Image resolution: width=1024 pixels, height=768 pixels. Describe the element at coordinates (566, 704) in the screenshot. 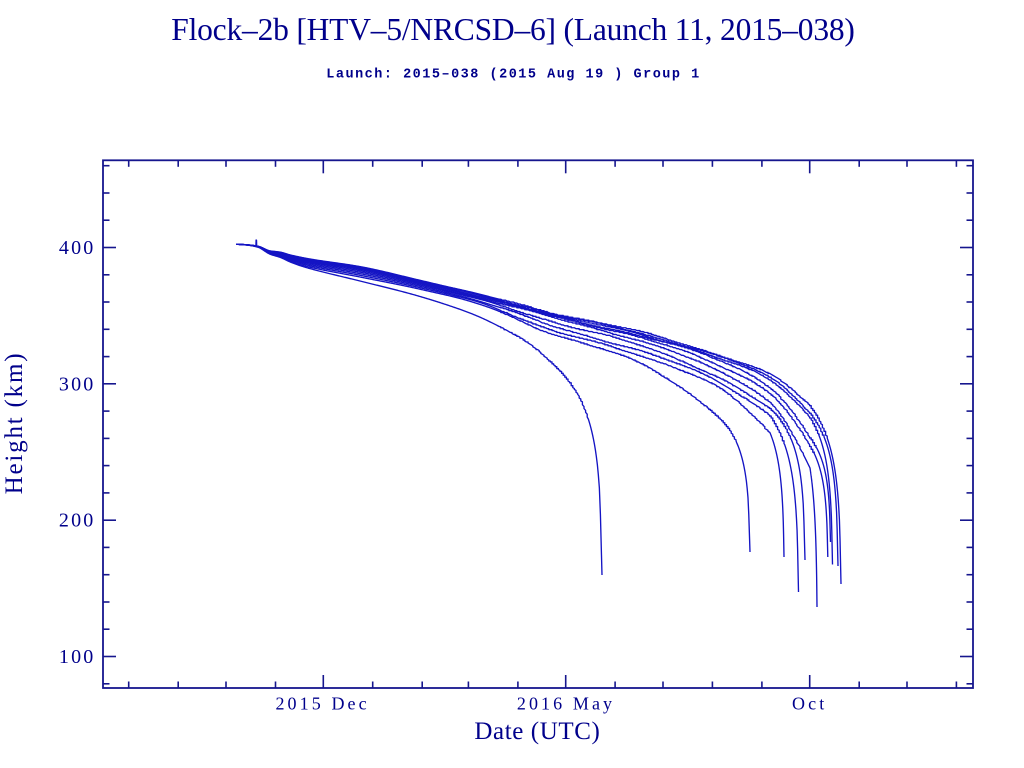

I see `svg-text: 2016 May` at that location.